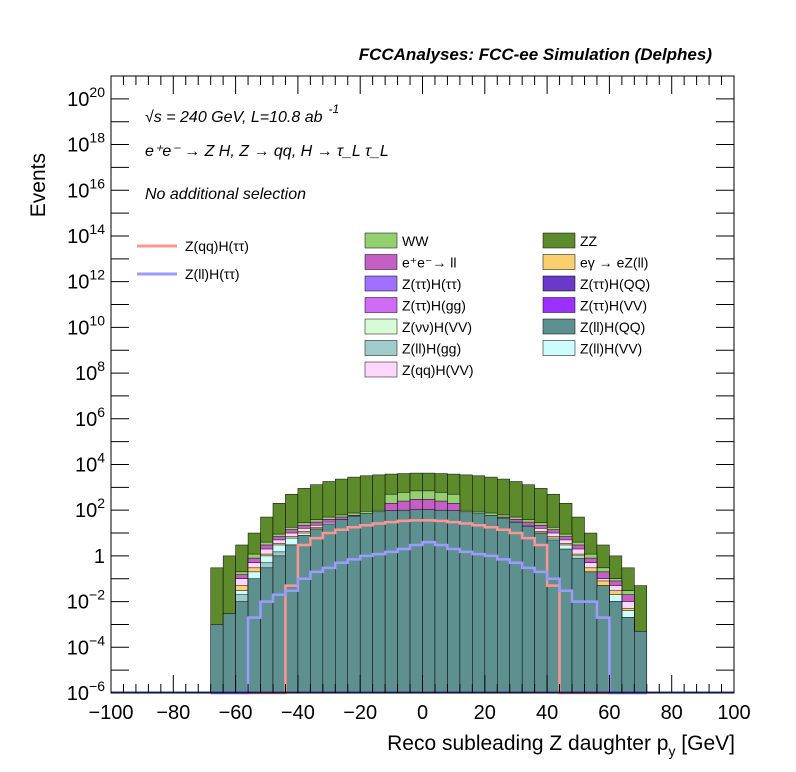 This screenshot has height=772, width=796. What do you see at coordinates (101, 503) in the screenshot?
I see `y-tick-exp: 2` at bounding box center [101, 503].